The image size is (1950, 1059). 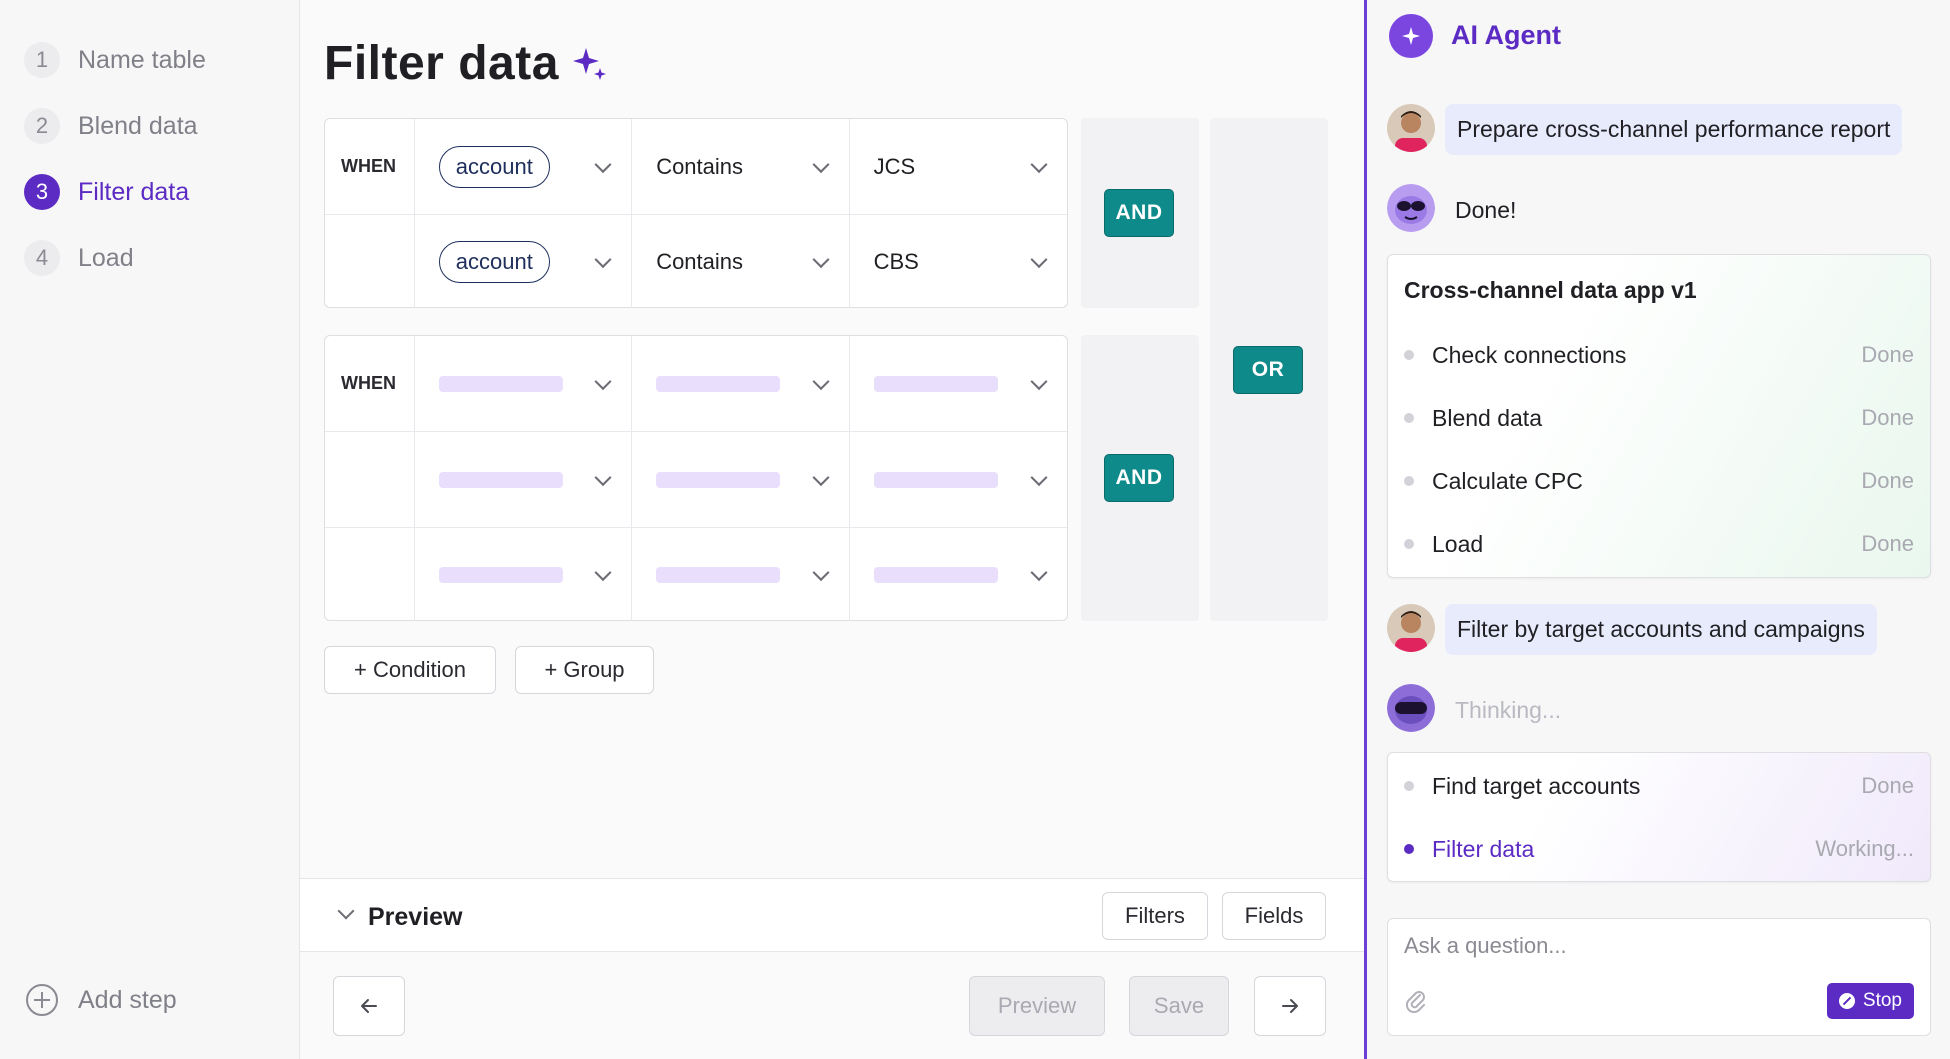 I want to click on add-step-button: Add step, so click(x=101, y=1000).